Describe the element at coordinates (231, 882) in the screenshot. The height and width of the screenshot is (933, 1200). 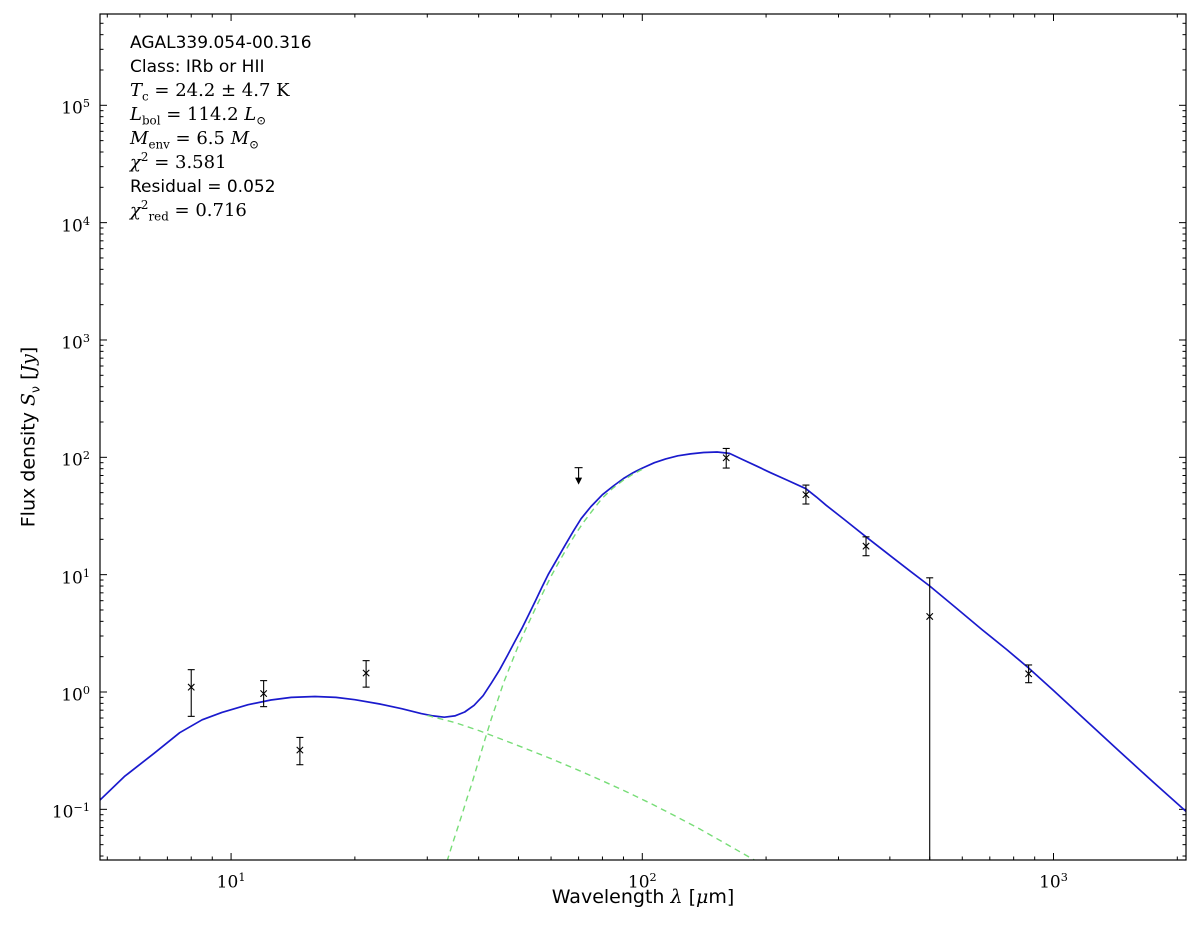
I see `x-tick-label: 101` at that location.